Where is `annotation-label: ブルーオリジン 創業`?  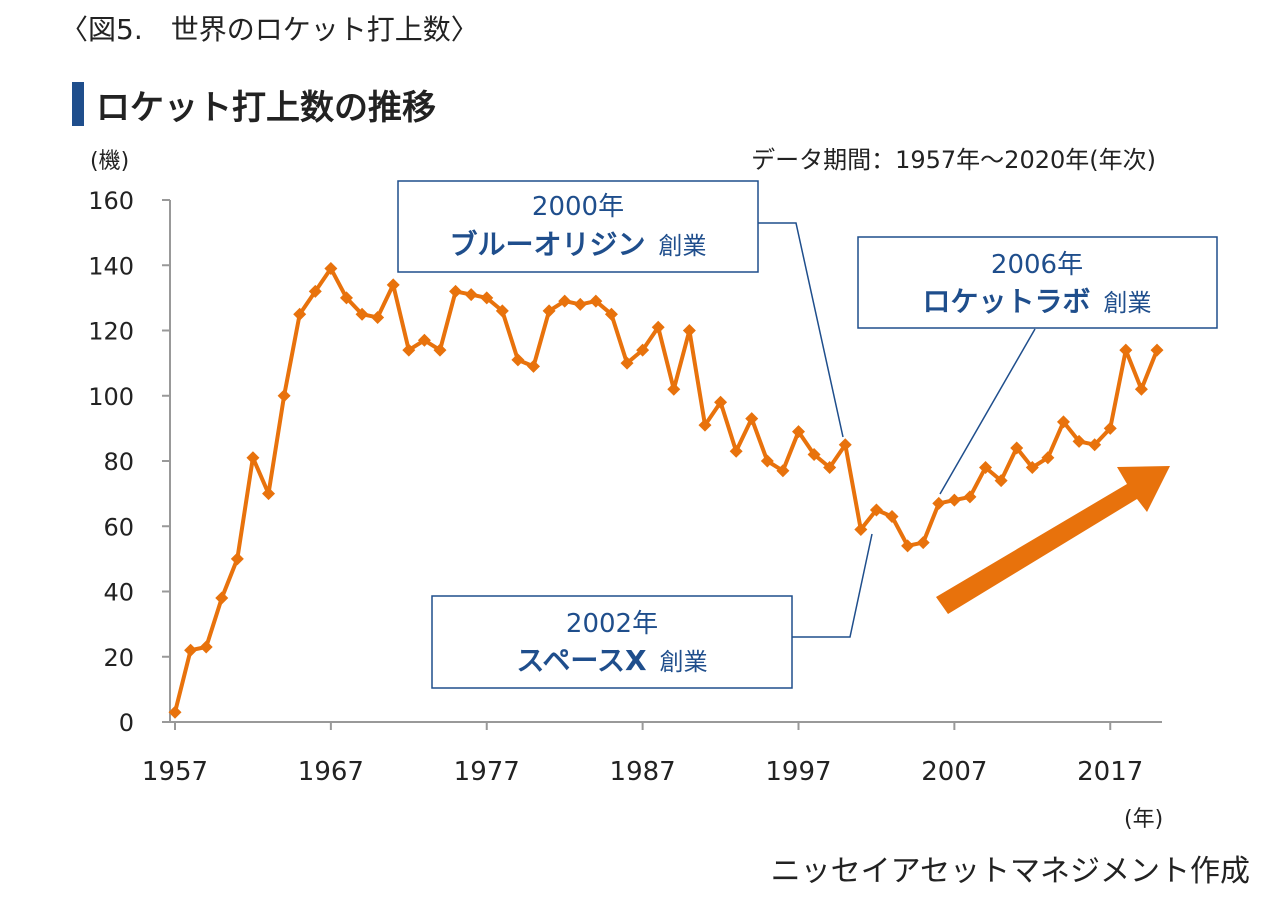 annotation-label: ブルーオリジン 創業 is located at coordinates (577, 244).